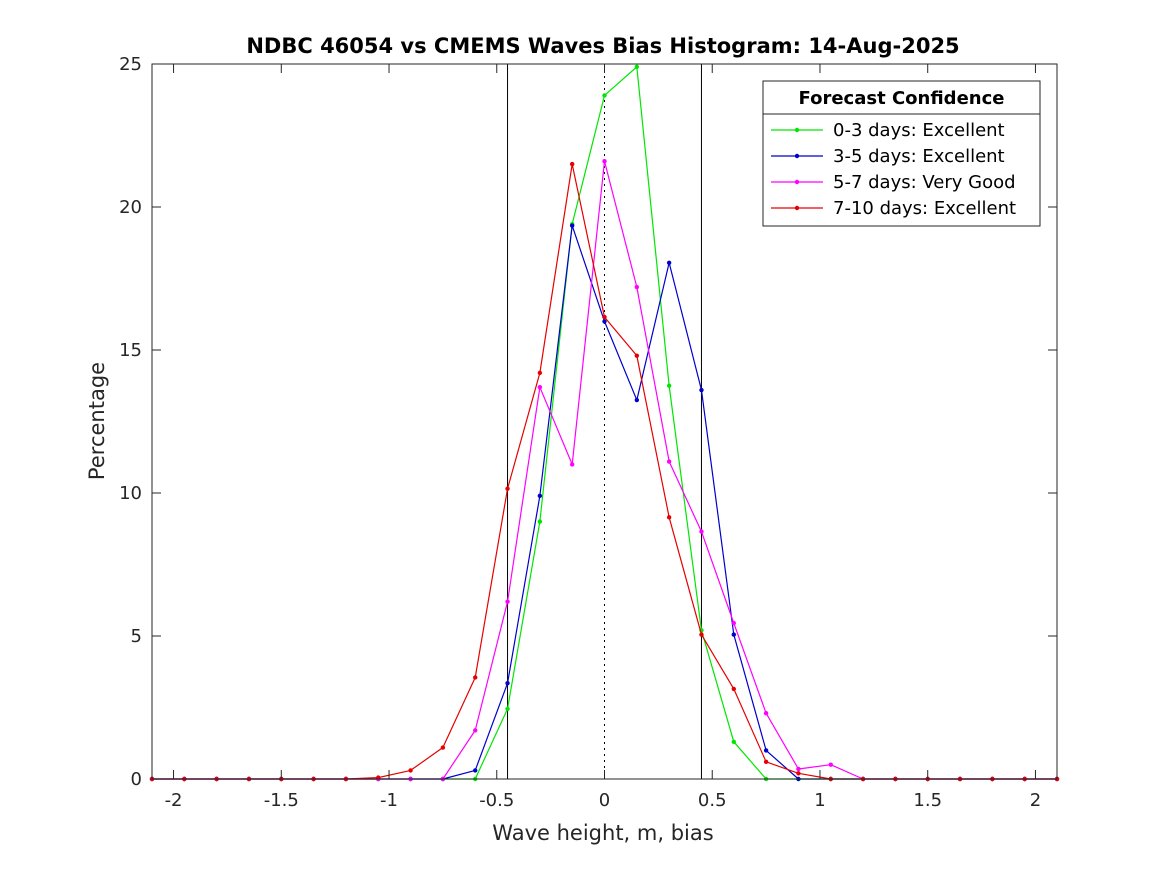 The width and height of the screenshot is (1167, 875). What do you see at coordinates (130, 207) in the screenshot?
I see `y-tick-label: 20` at bounding box center [130, 207].